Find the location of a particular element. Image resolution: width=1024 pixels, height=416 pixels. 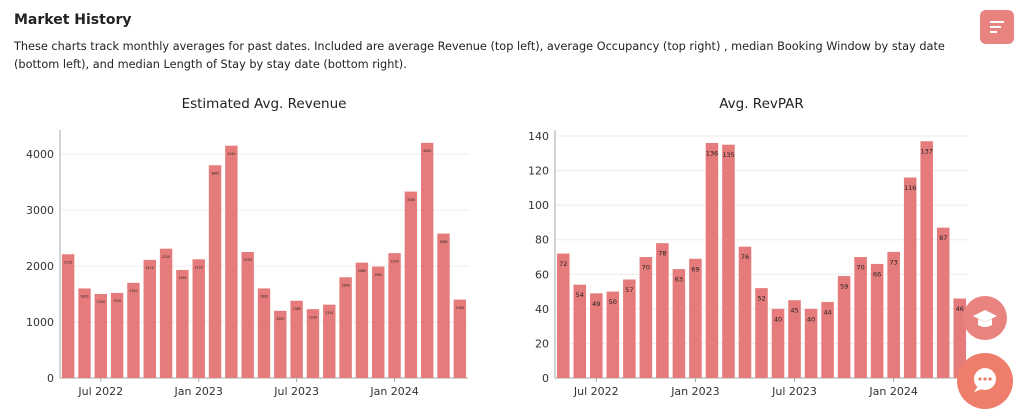

data-label: 1310 is located at coordinates (329, 313).